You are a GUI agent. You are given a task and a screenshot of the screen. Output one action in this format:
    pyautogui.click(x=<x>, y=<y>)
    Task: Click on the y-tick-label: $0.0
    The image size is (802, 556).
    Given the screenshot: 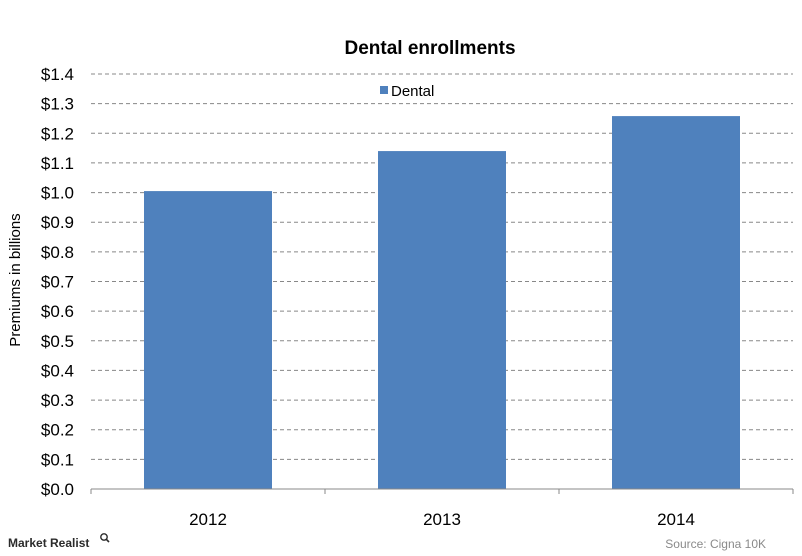 What is the action you would take?
    pyautogui.click(x=57, y=489)
    